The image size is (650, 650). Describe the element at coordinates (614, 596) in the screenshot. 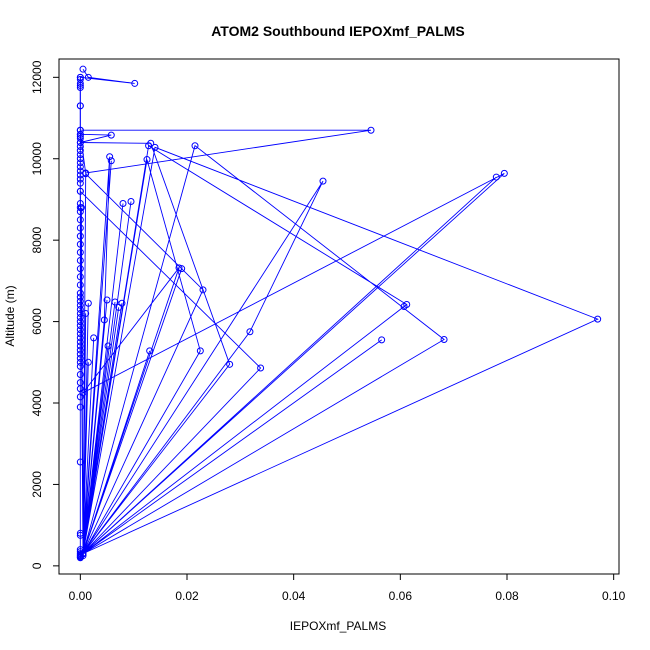

I see `x-tick-label: 0.10` at that location.